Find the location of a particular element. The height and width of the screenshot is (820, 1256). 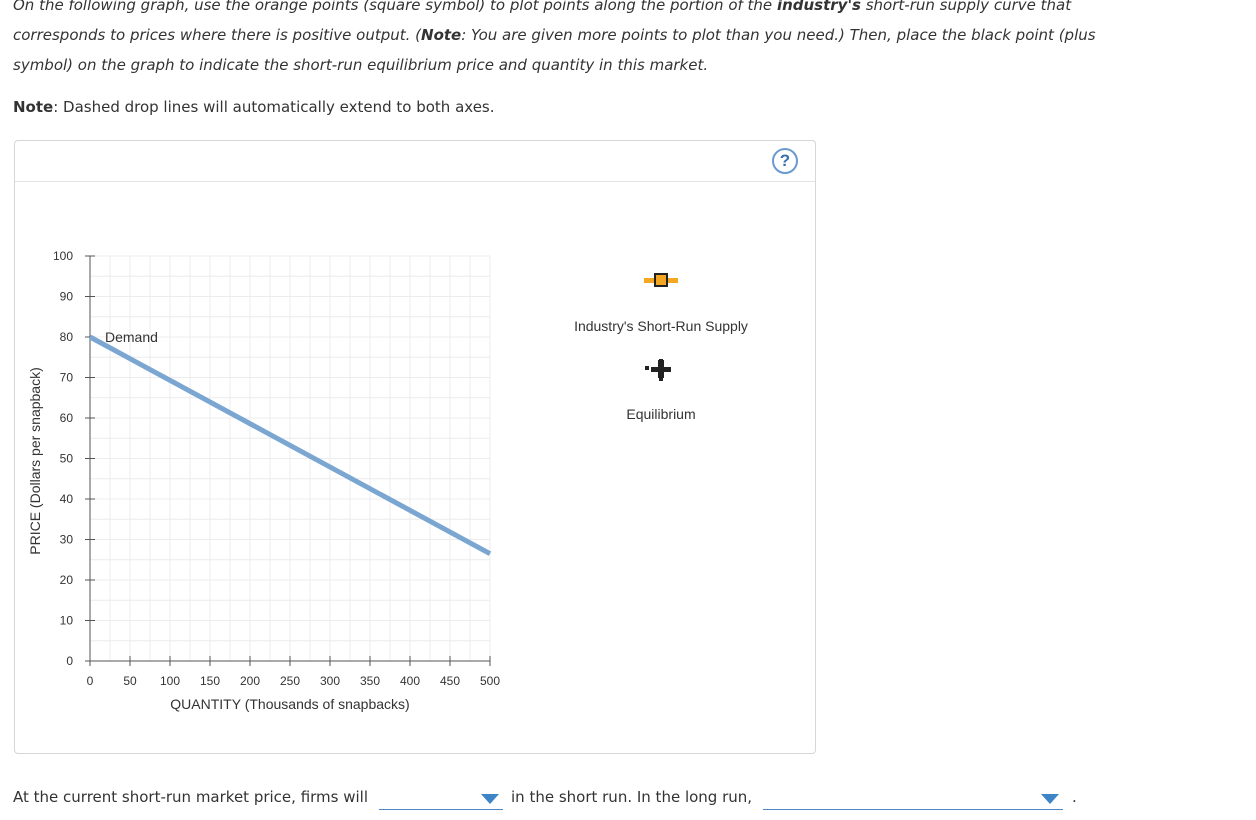

palette-supply-label: Industry's Short-Run Supply is located at coordinates (661, 326).